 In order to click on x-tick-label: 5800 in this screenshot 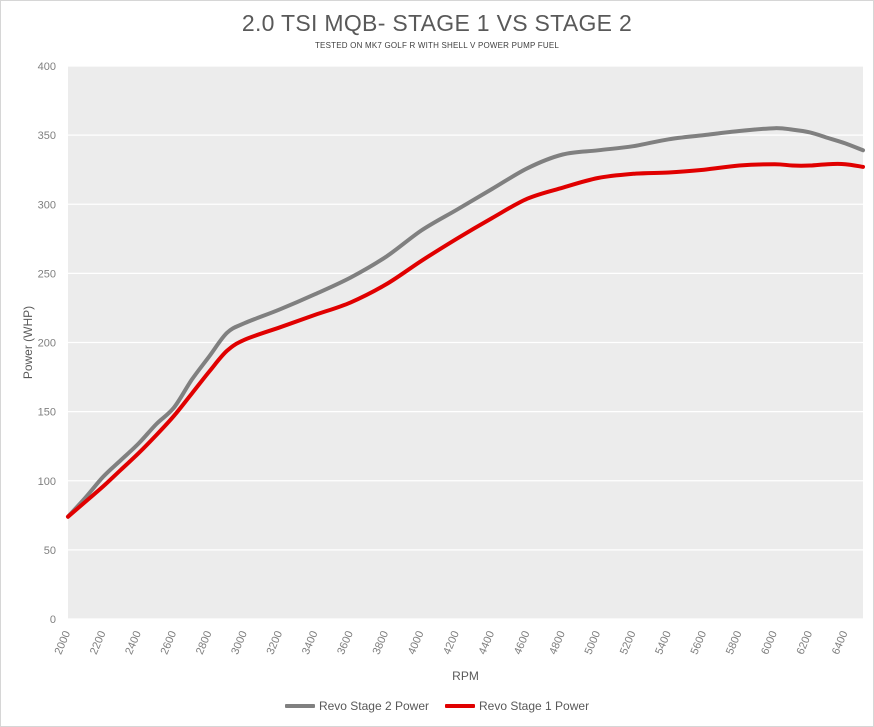, I will do `click(734, 642)`.